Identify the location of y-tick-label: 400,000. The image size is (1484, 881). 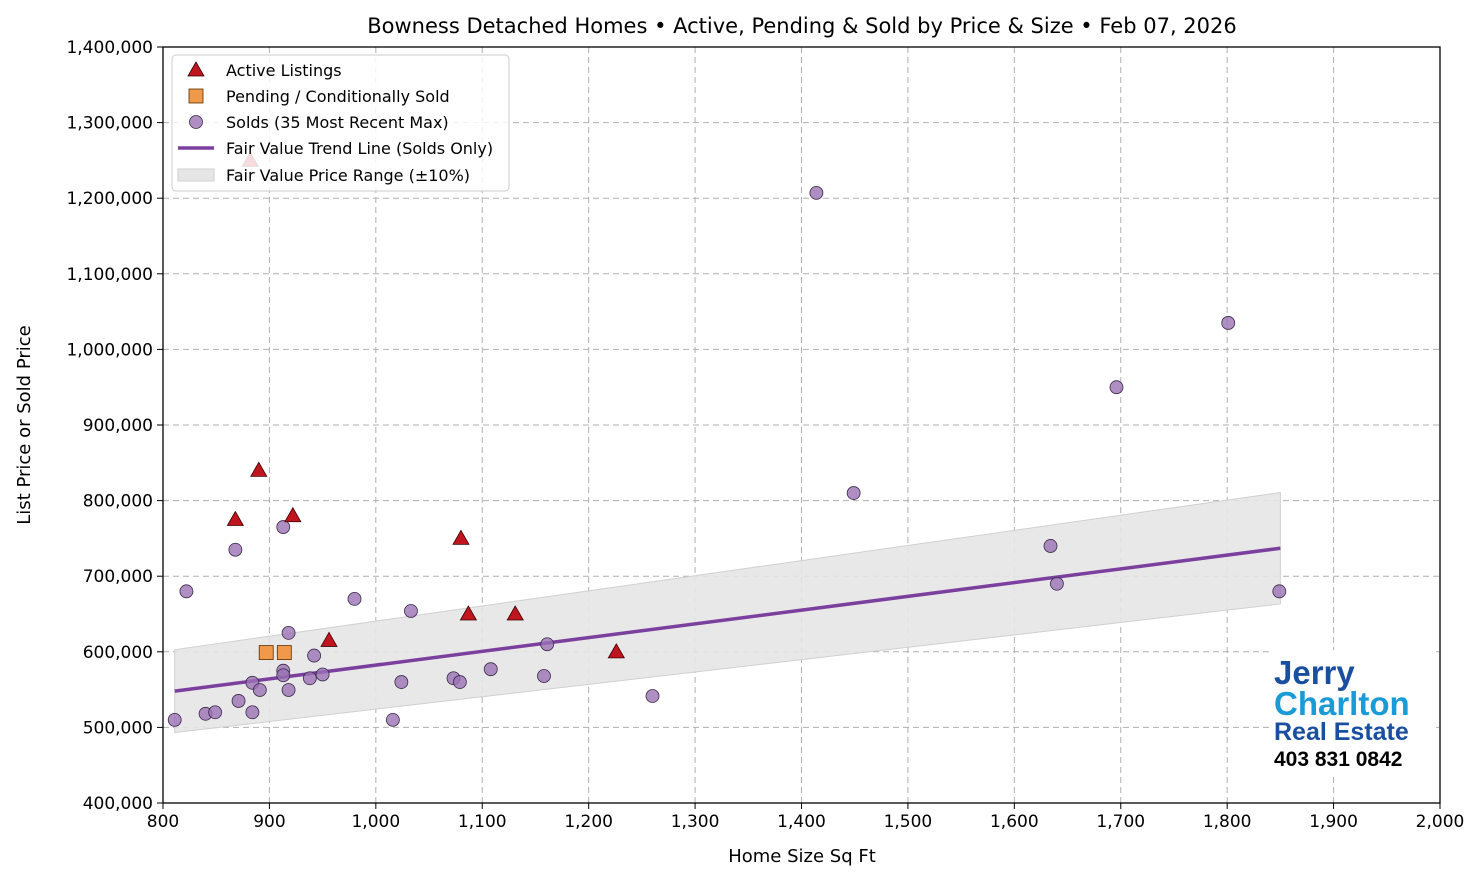
(118, 804).